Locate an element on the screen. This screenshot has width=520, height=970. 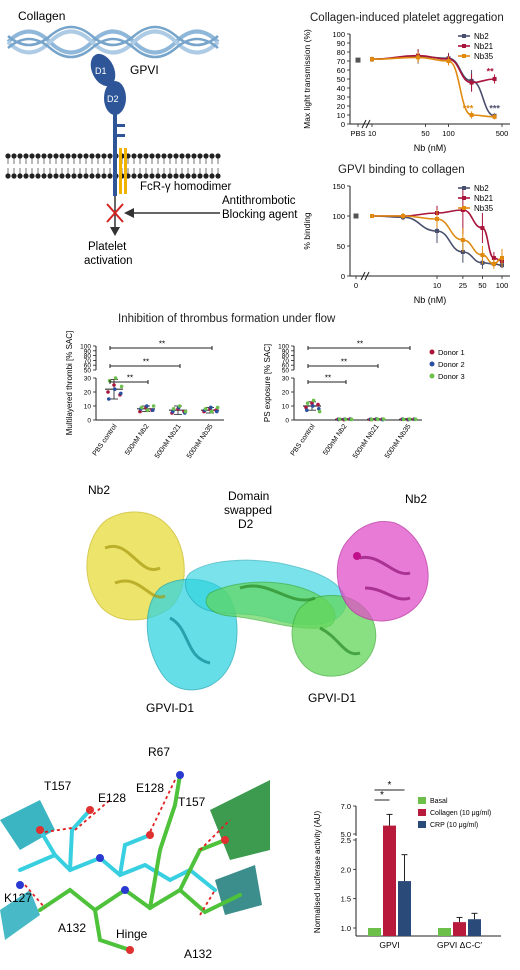
significance-label: * is located at coordinates (390, 785).